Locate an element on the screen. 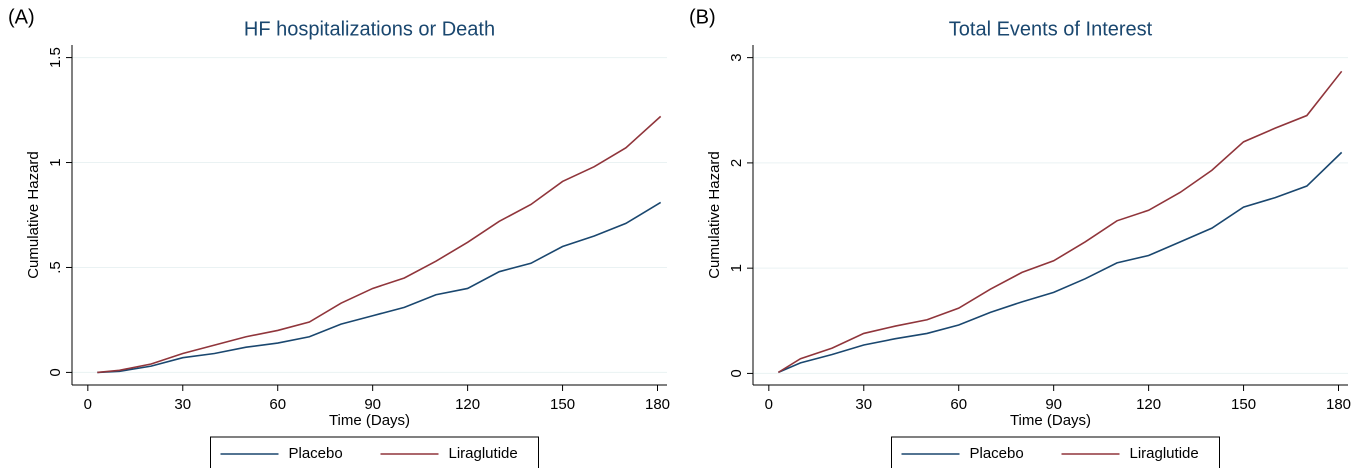  panel-label: (A) is located at coordinates (21, 17).